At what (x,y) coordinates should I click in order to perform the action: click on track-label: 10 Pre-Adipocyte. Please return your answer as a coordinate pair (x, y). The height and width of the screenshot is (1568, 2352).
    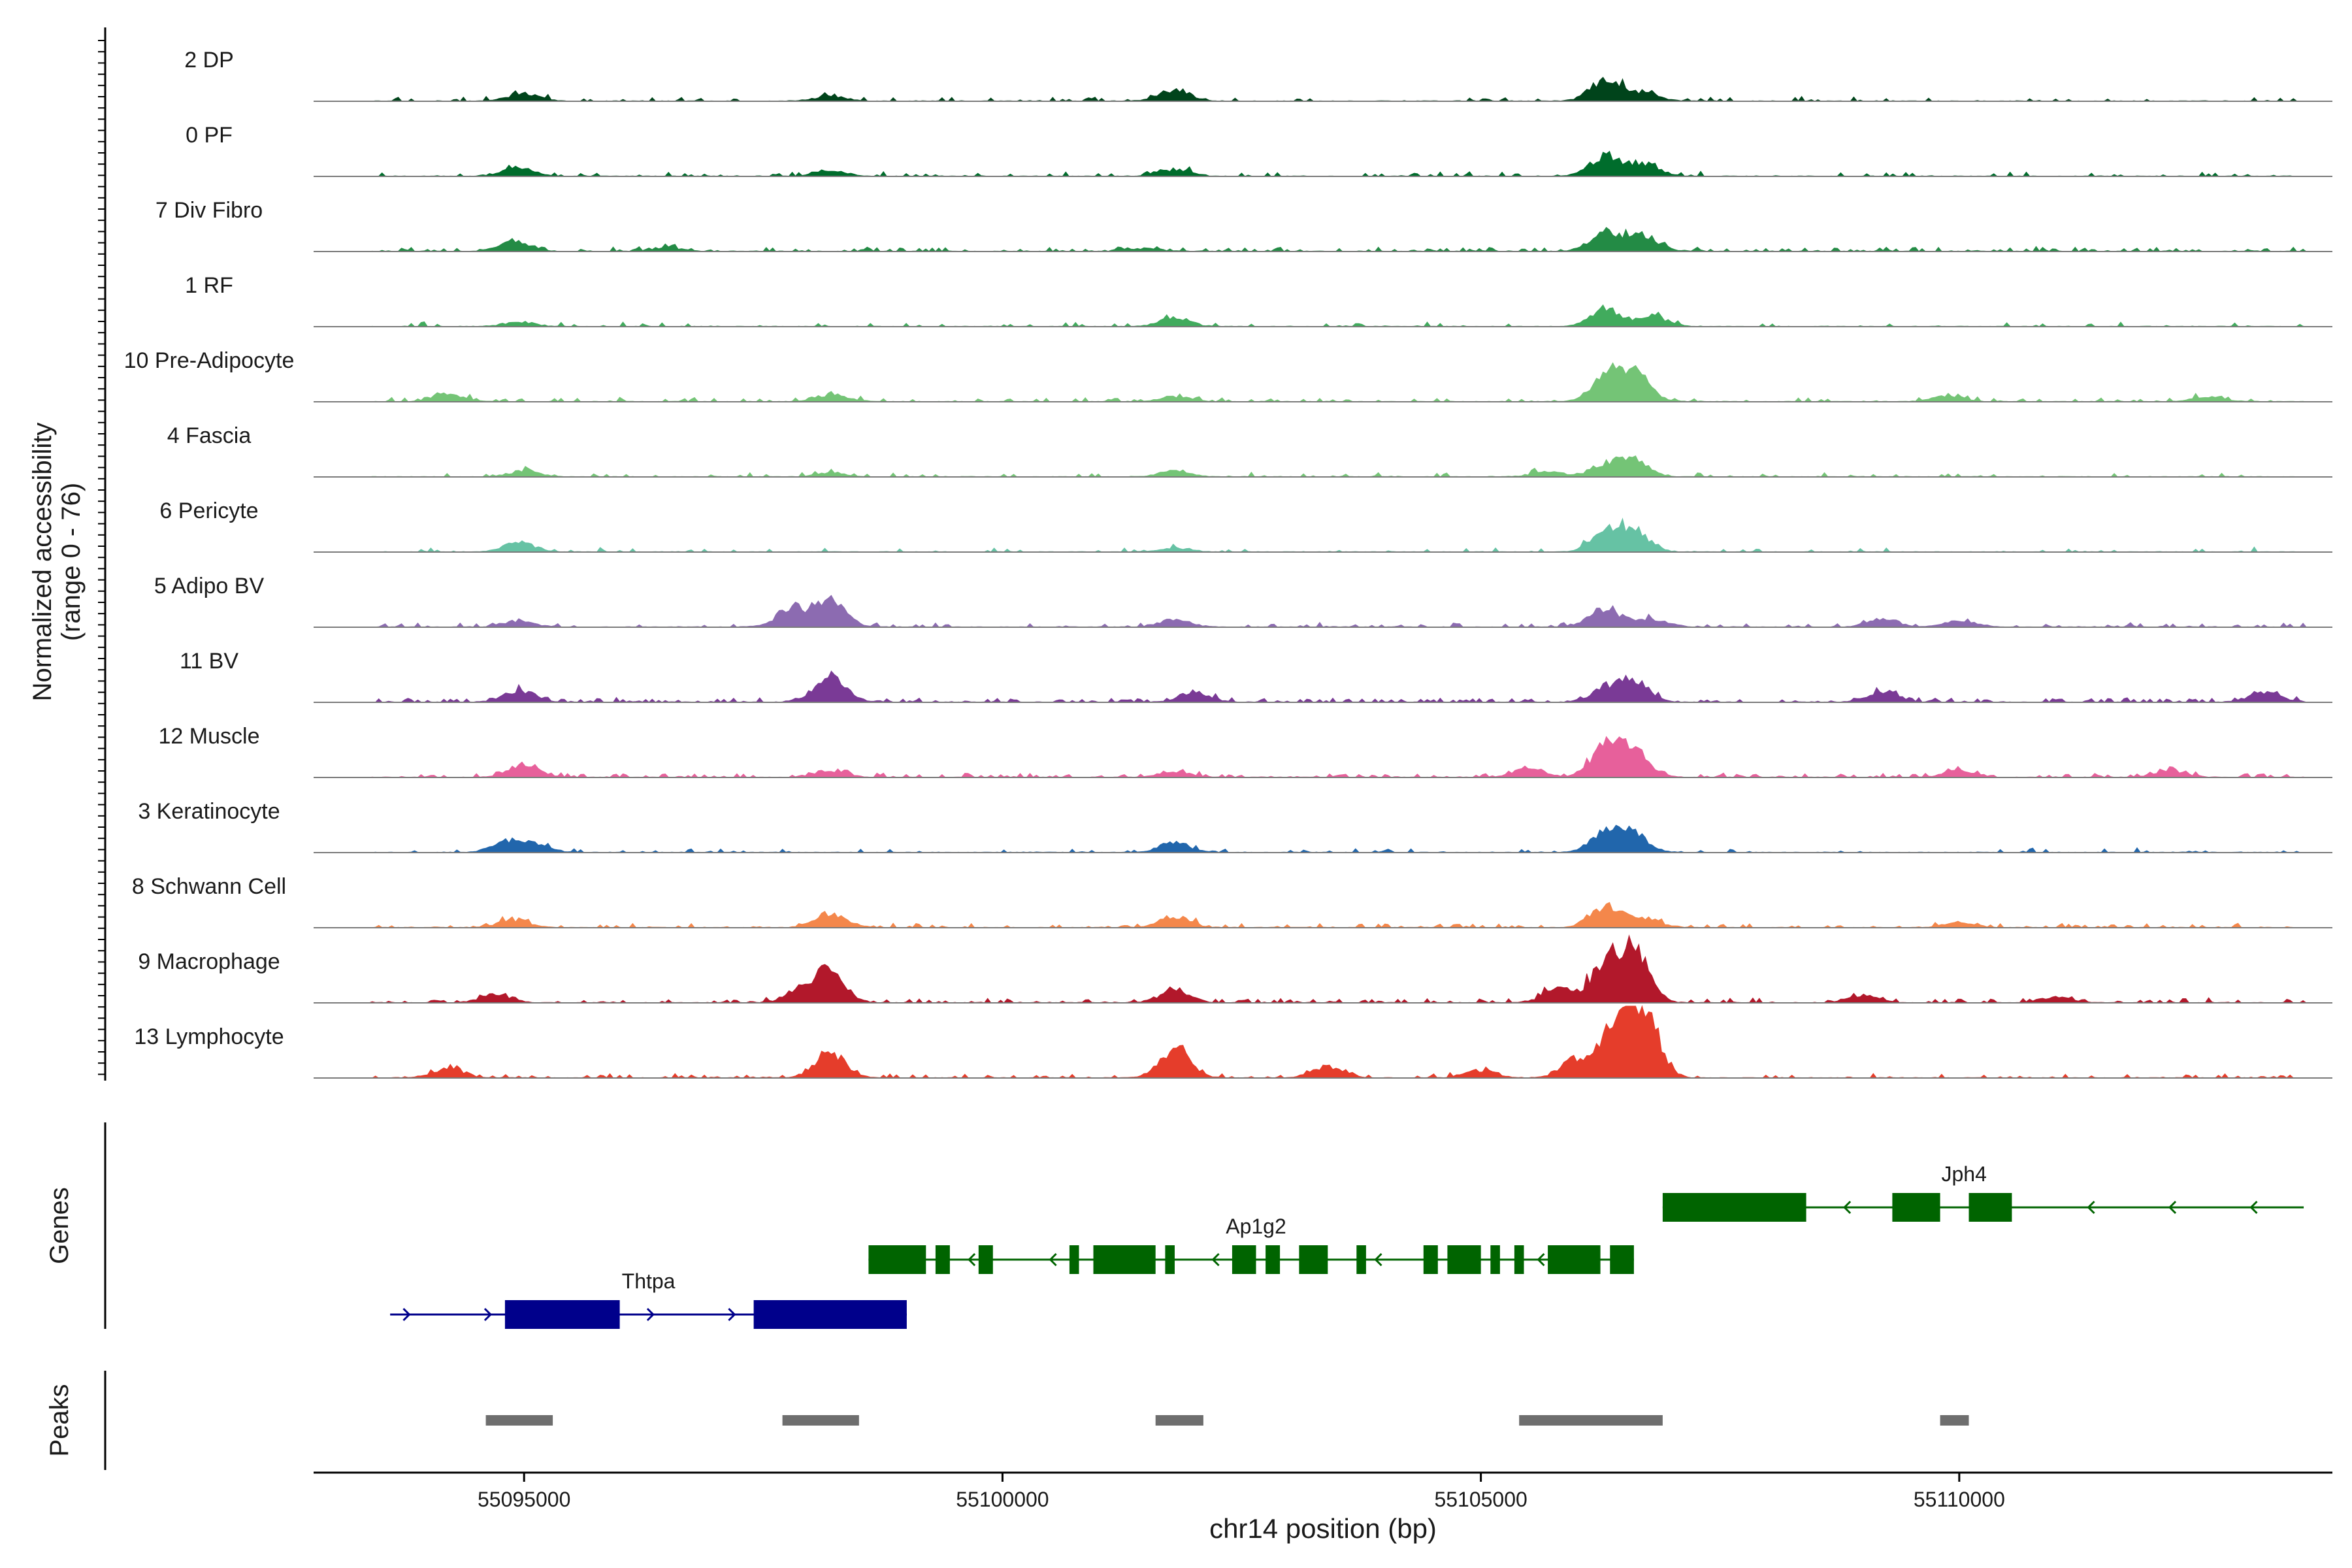
    Looking at the image, I should click on (209, 360).